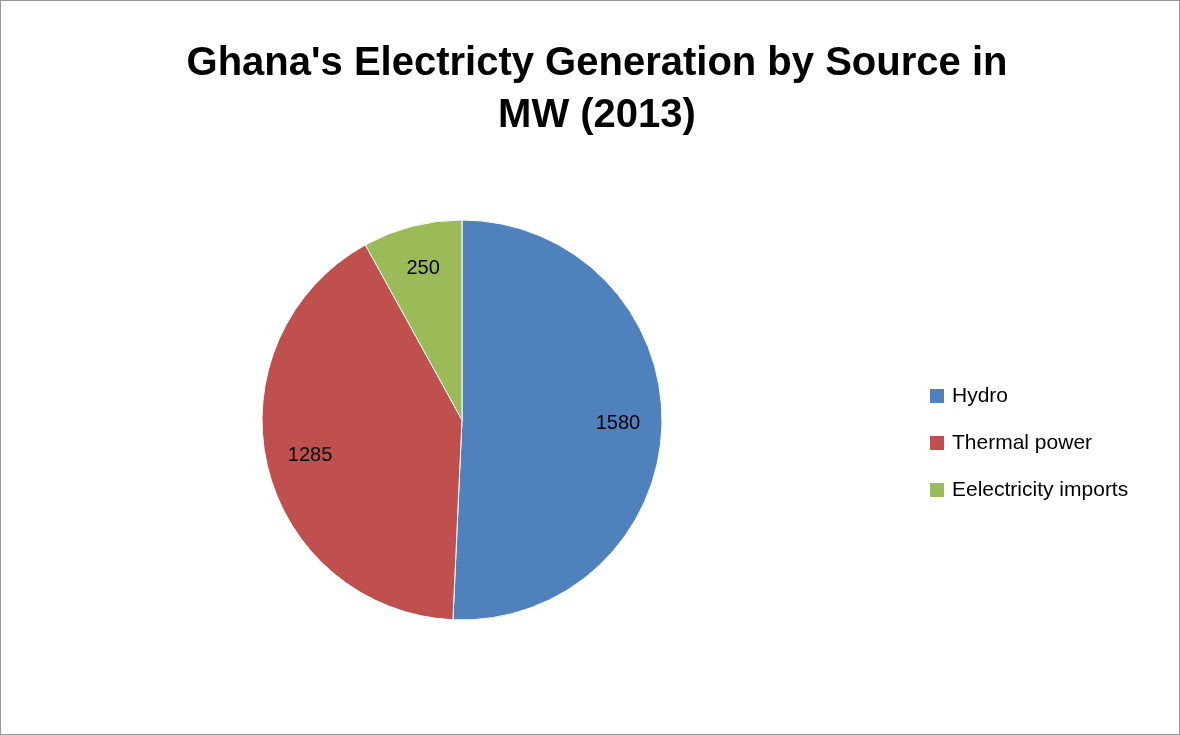 The height and width of the screenshot is (735, 1180). Describe the element at coordinates (618, 421) in the screenshot. I see `data-label: 1580` at that location.